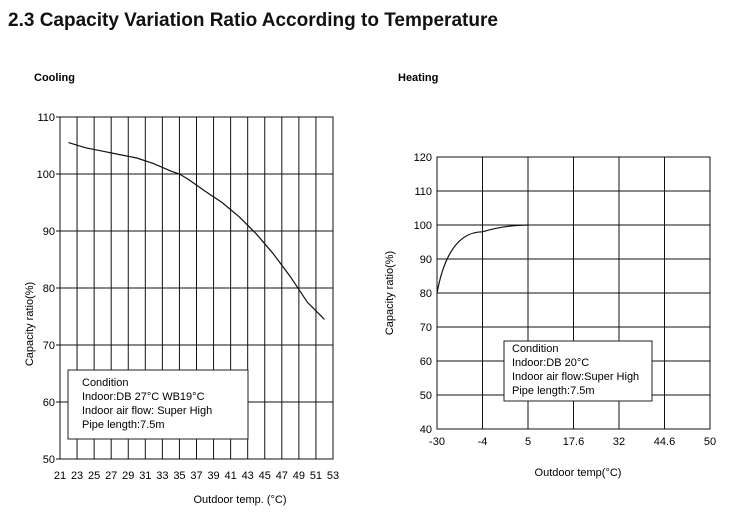 The height and width of the screenshot is (530, 741). I want to click on cooling-x-tick-label: 47, so click(282, 476).